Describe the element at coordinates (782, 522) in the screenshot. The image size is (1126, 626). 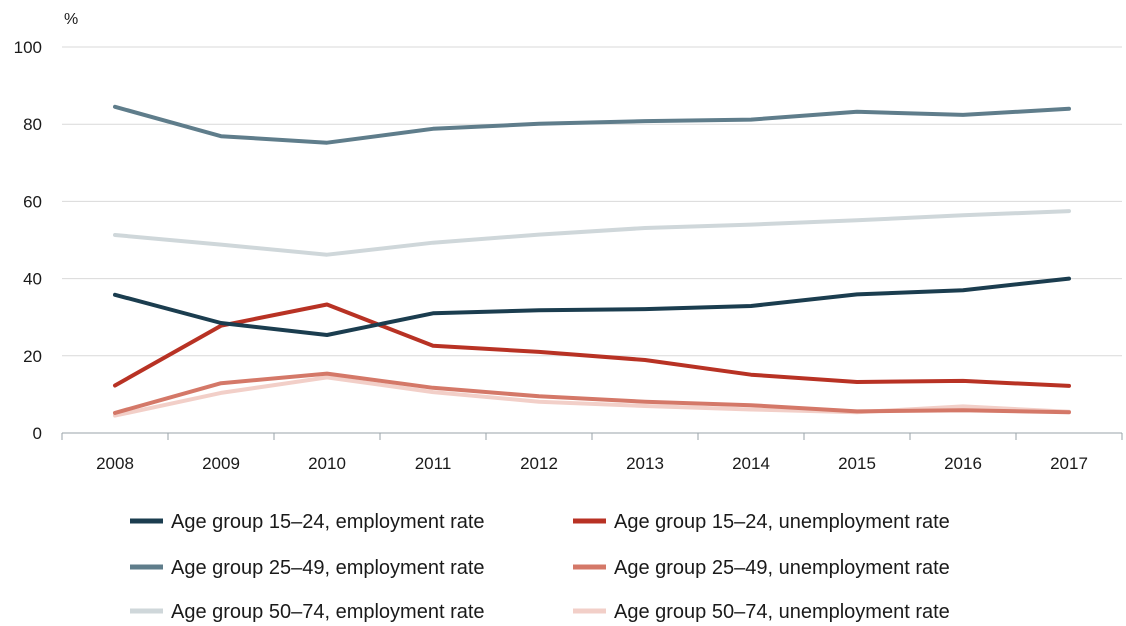
I see `legend-label: Age group 15–24, unemployment rate` at that location.